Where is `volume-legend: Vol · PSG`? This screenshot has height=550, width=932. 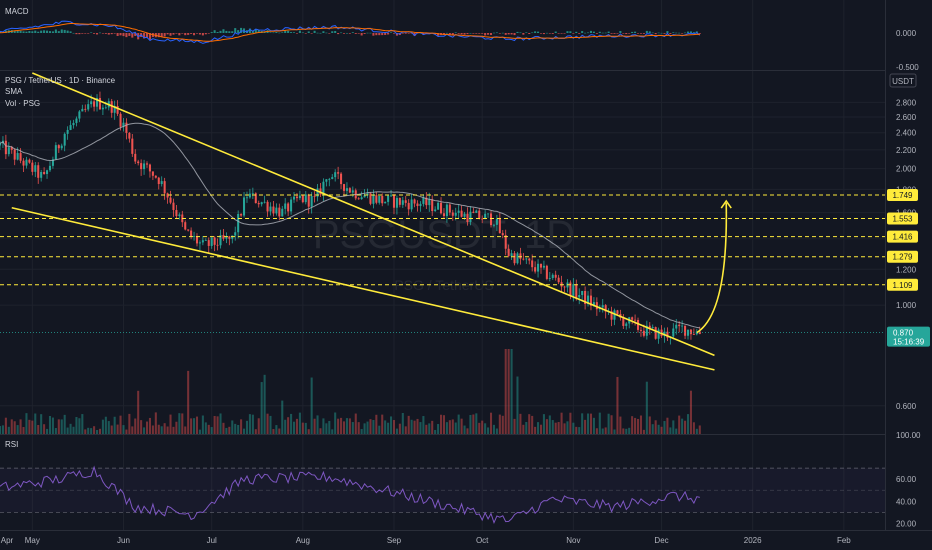 volume-legend: Vol · PSG is located at coordinates (22, 103).